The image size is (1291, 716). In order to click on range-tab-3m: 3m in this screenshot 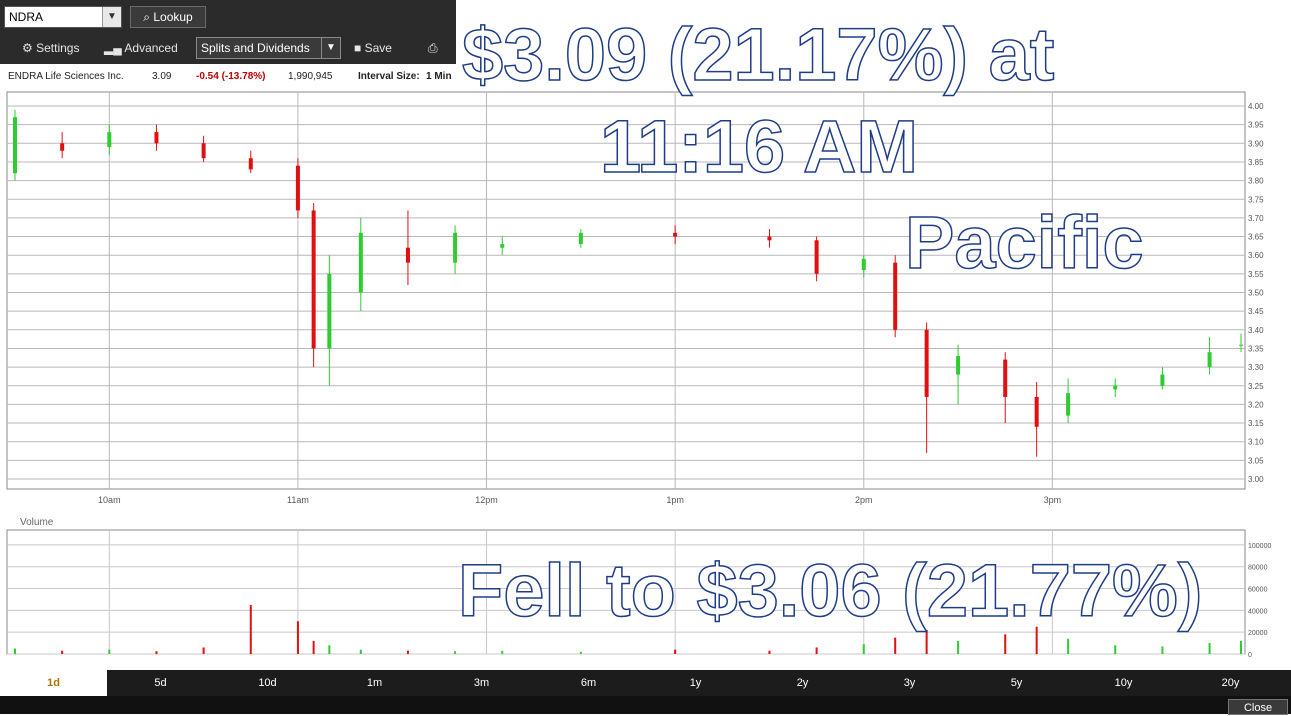, I will do `click(481, 683)`.